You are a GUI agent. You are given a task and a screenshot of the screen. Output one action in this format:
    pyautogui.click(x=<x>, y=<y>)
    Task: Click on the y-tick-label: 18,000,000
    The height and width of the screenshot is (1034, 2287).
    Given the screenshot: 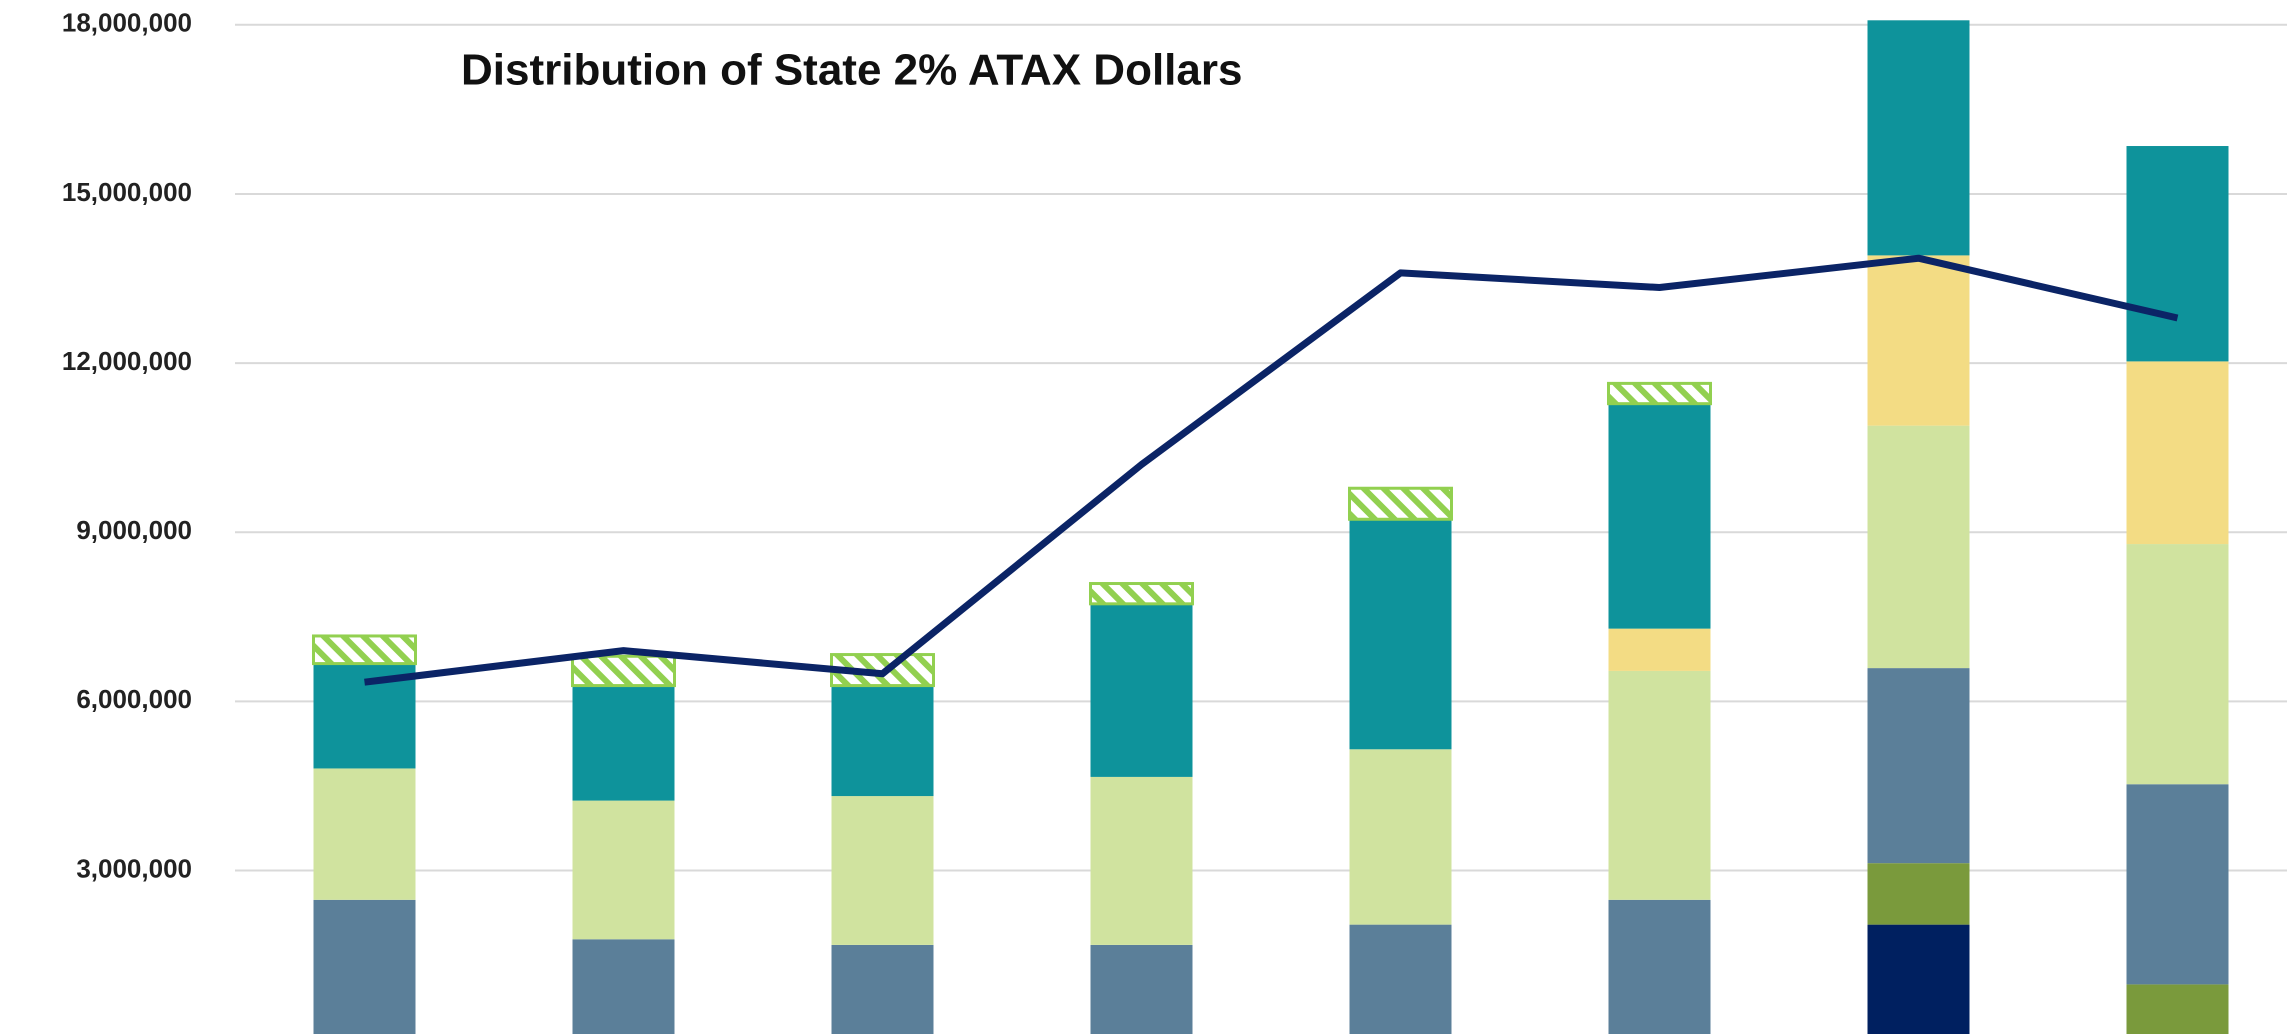 What is the action you would take?
    pyautogui.click(x=127, y=23)
    